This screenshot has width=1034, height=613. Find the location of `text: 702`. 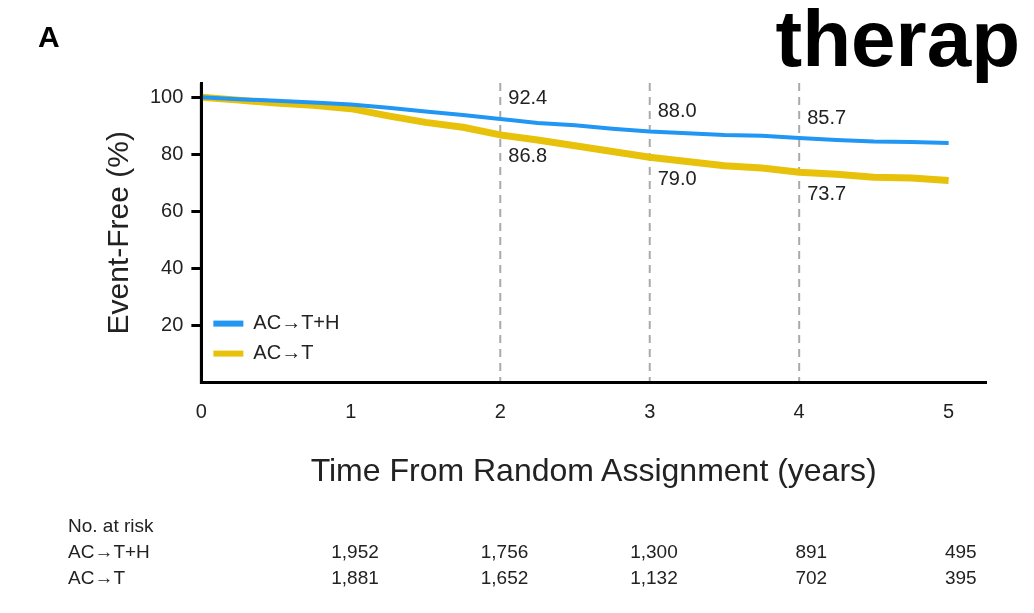

text: 702 is located at coordinates (811, 578).